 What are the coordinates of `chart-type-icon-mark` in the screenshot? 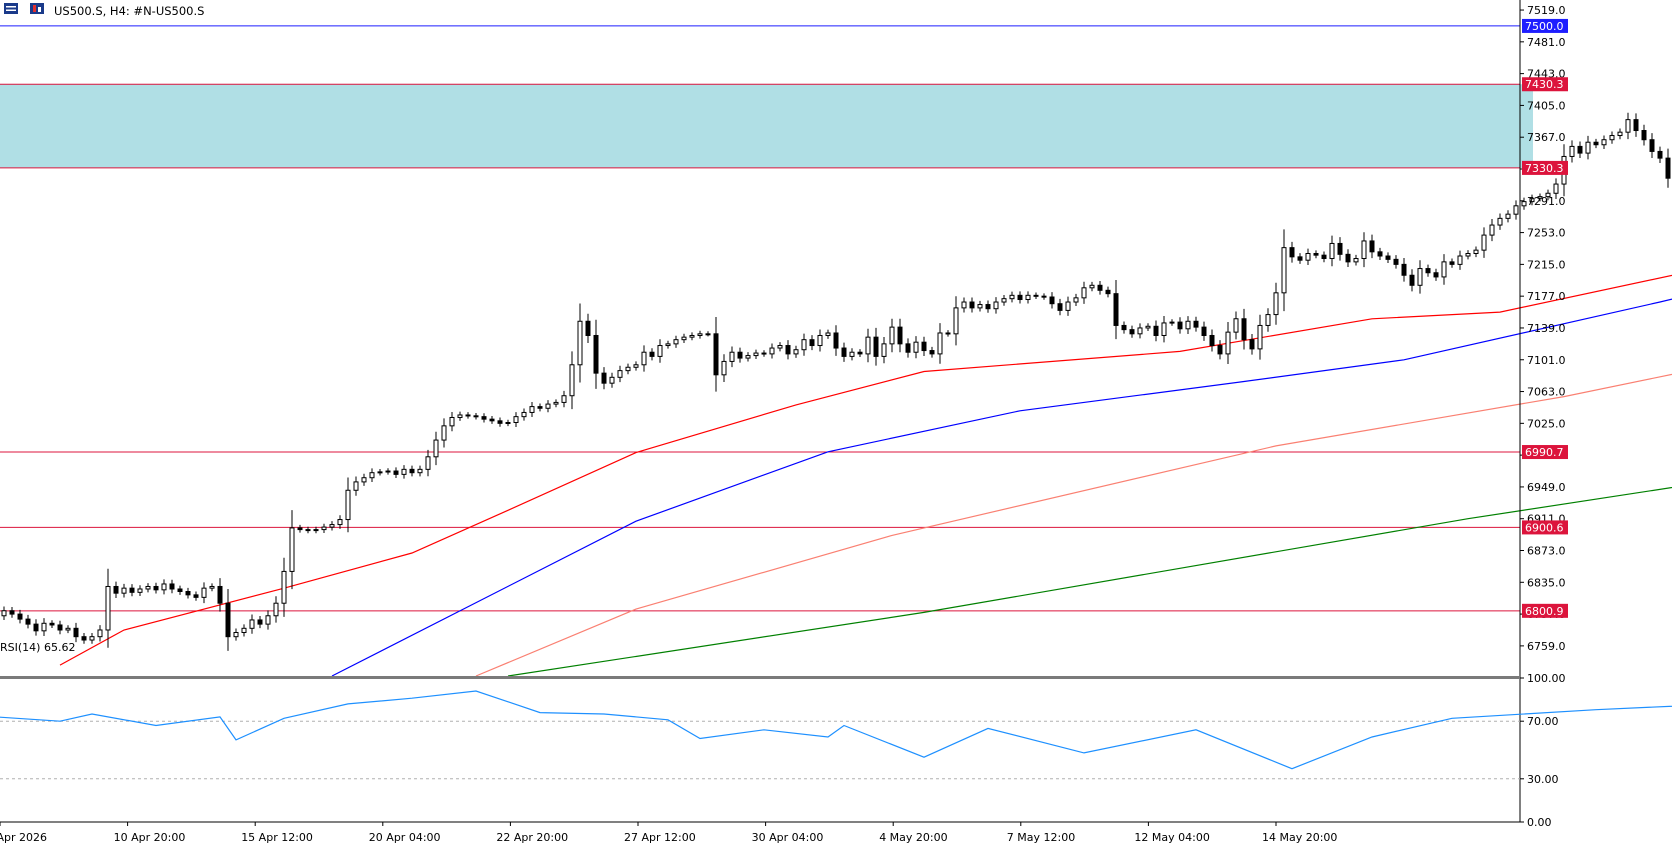 It's located at (34, 8).